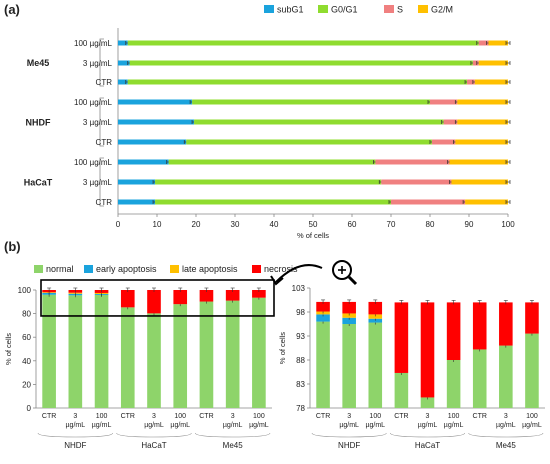 This screenshot has height=464, width=550. Describe the element at coordinates (38, 269) in the screenshot. I see `legend-swatch-normal` at that location.